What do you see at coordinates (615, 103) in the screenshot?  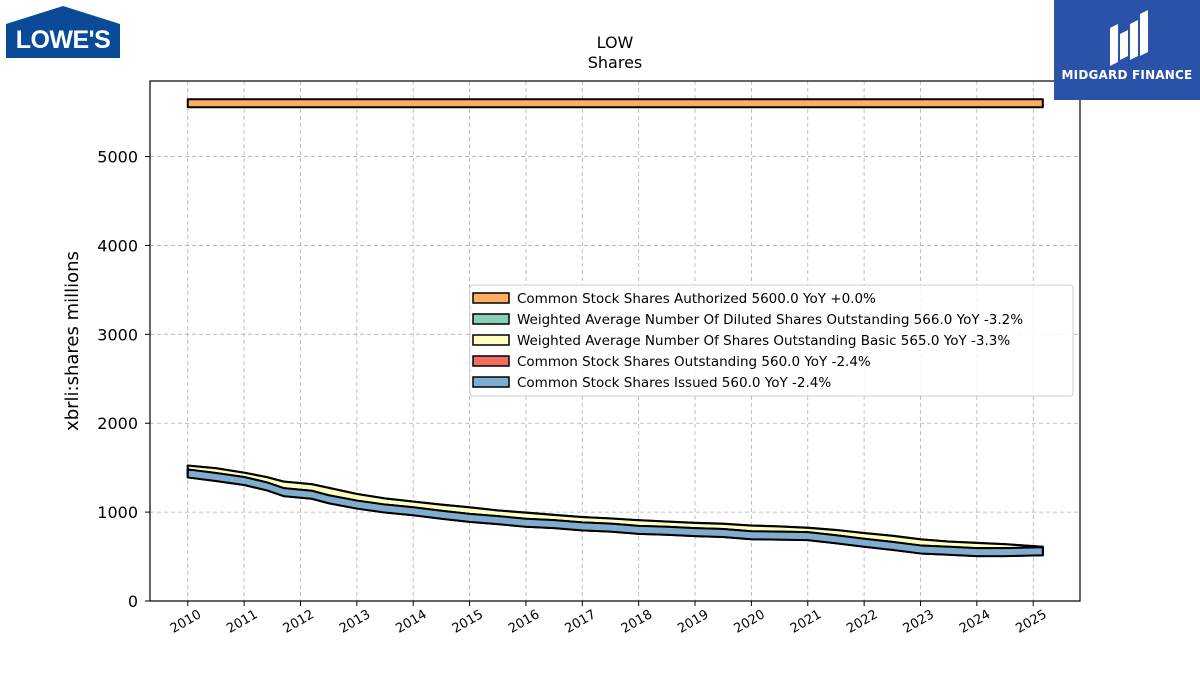 I see `series-common-stock-shares-authorized` at bounding box center [615, 103].